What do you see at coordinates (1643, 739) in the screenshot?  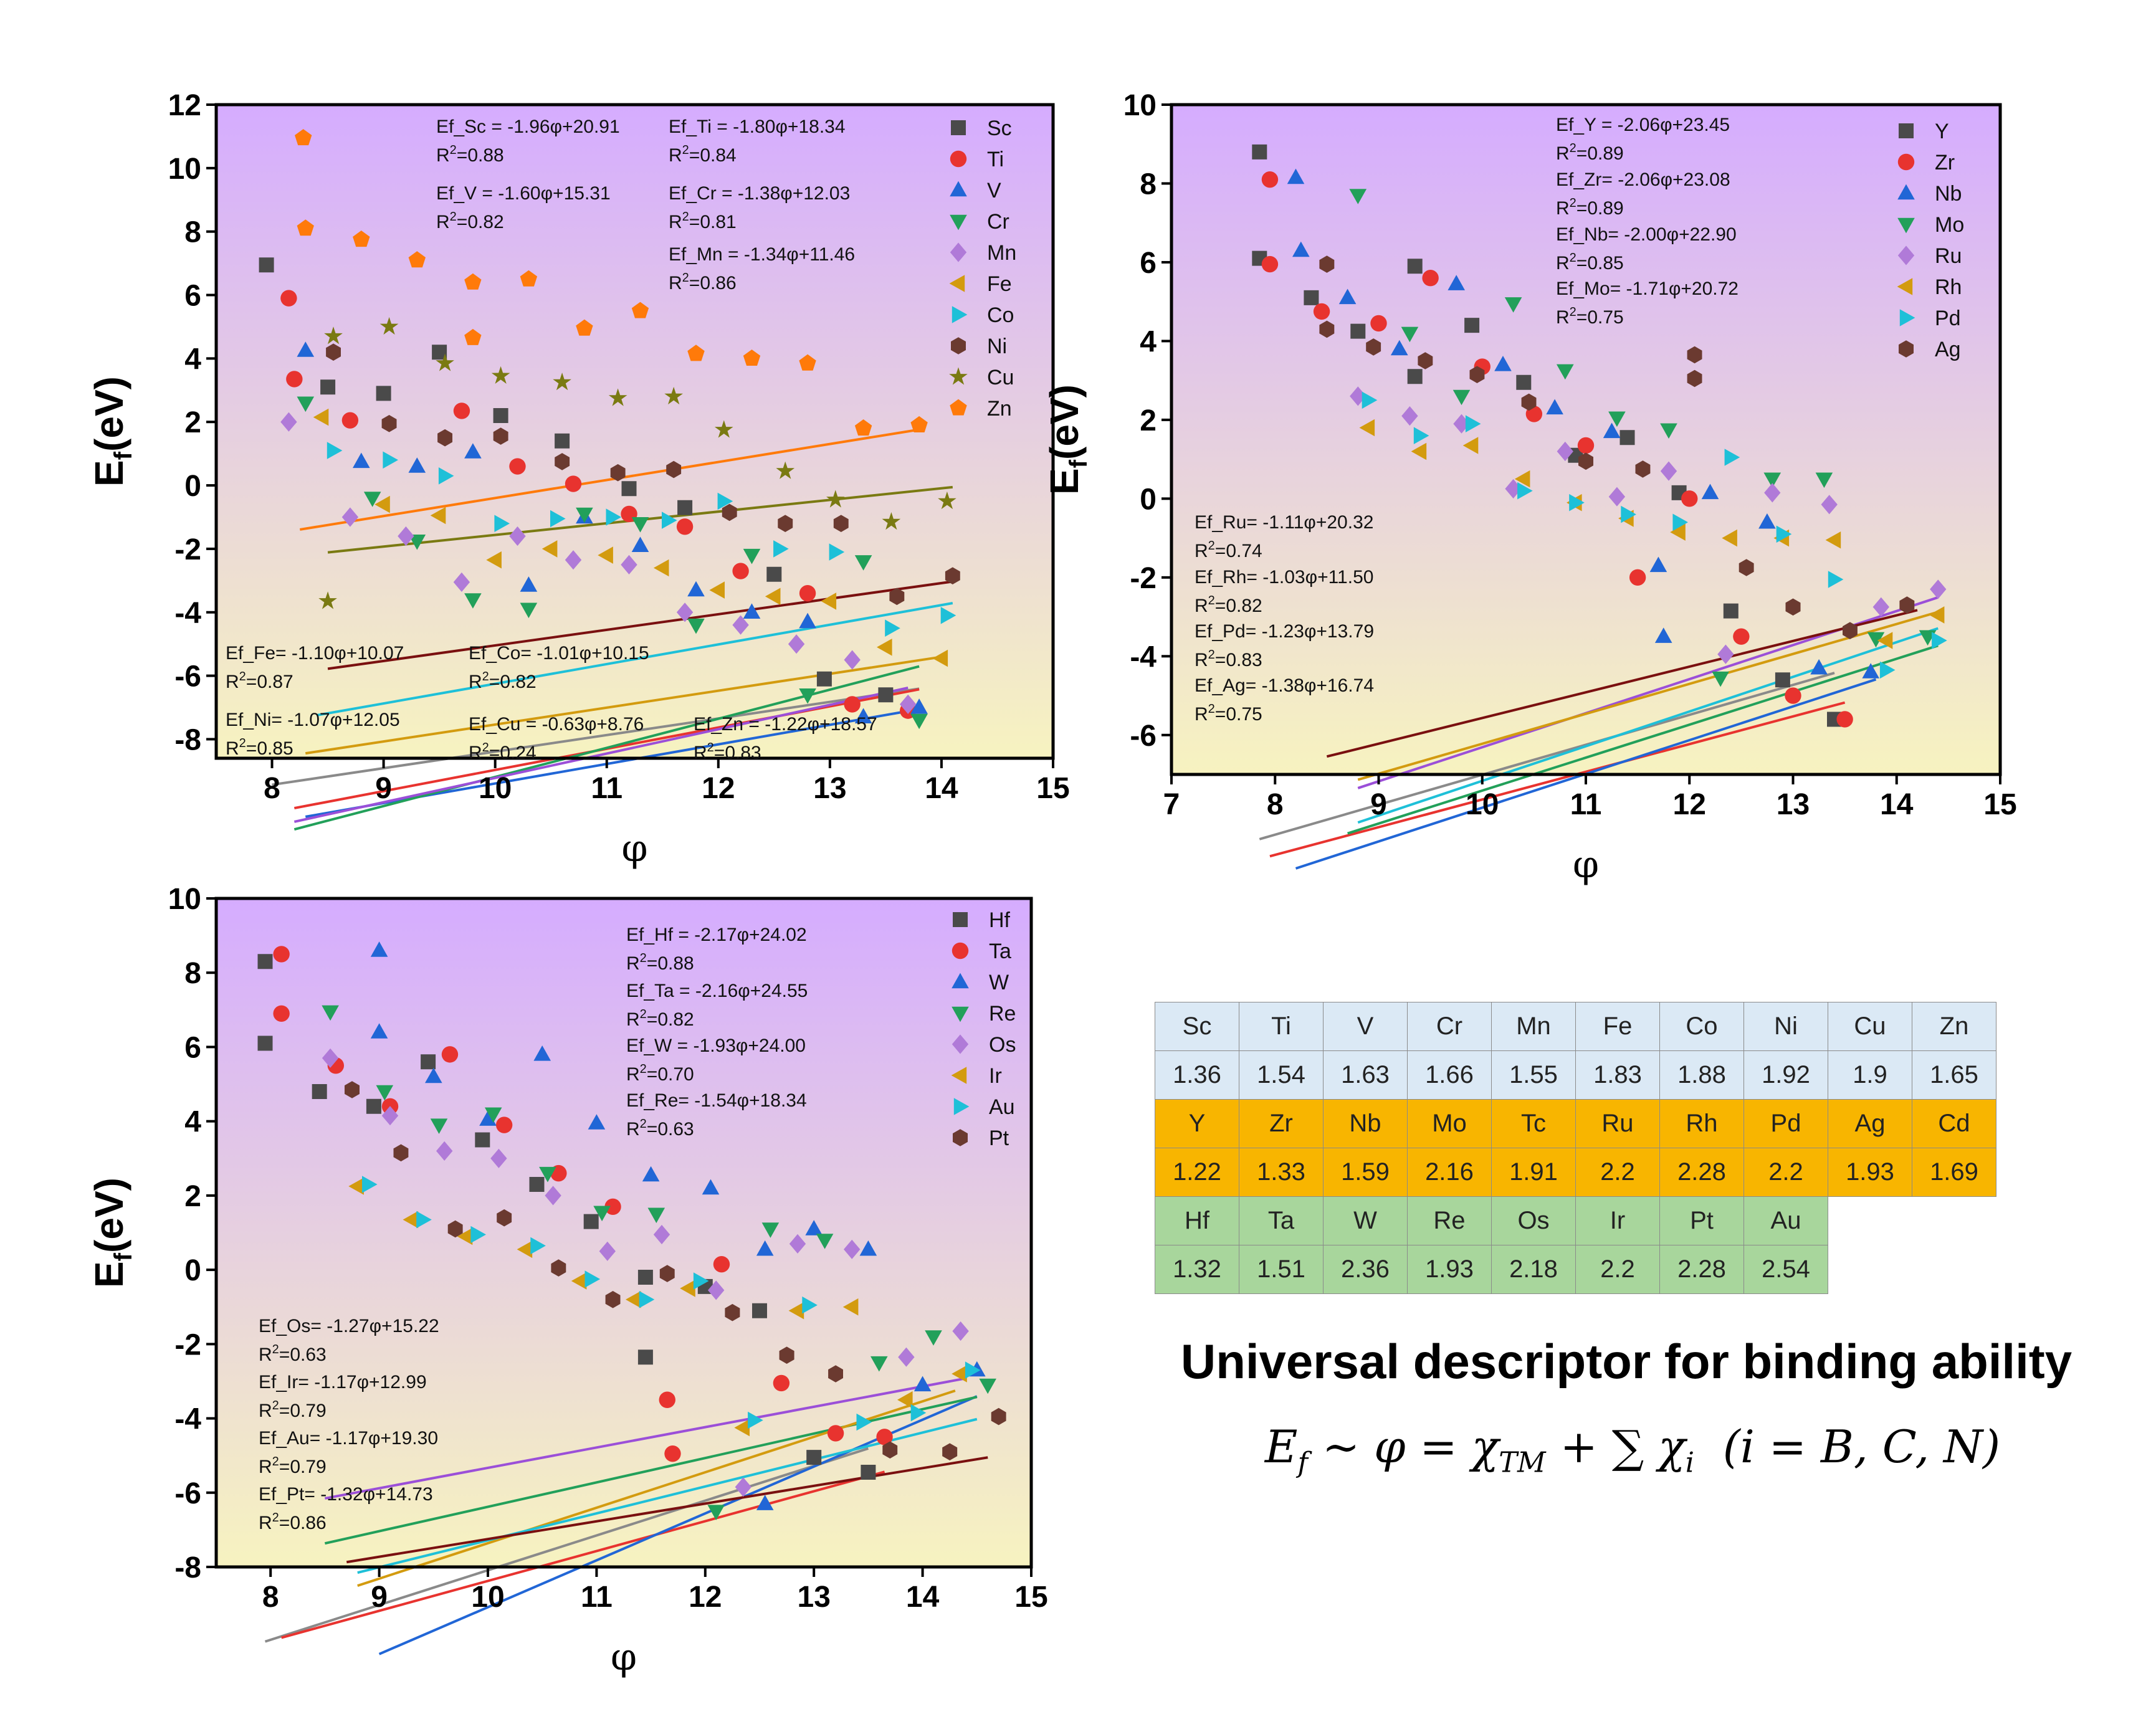 I see `fit-line-Mo` at bounding box center [1643, 739].